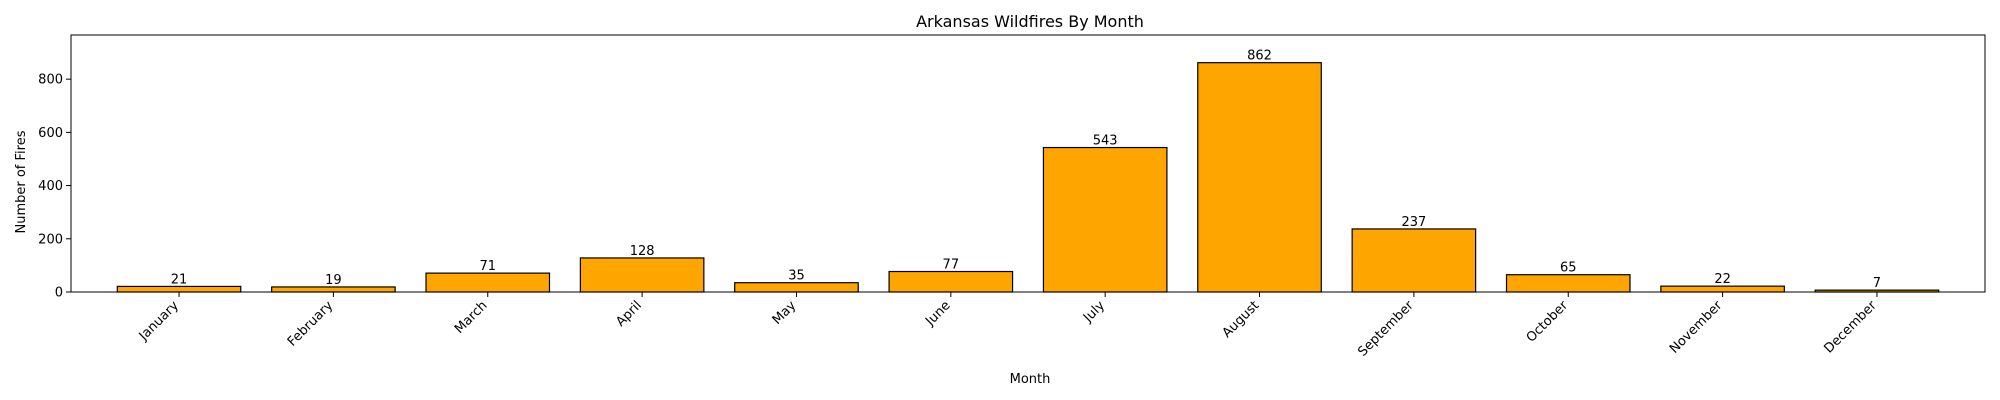  What do you see at coordinates (50, 133) in the screenshot?
I see `y-tick-label: 600` at bounding box center [50, 133].